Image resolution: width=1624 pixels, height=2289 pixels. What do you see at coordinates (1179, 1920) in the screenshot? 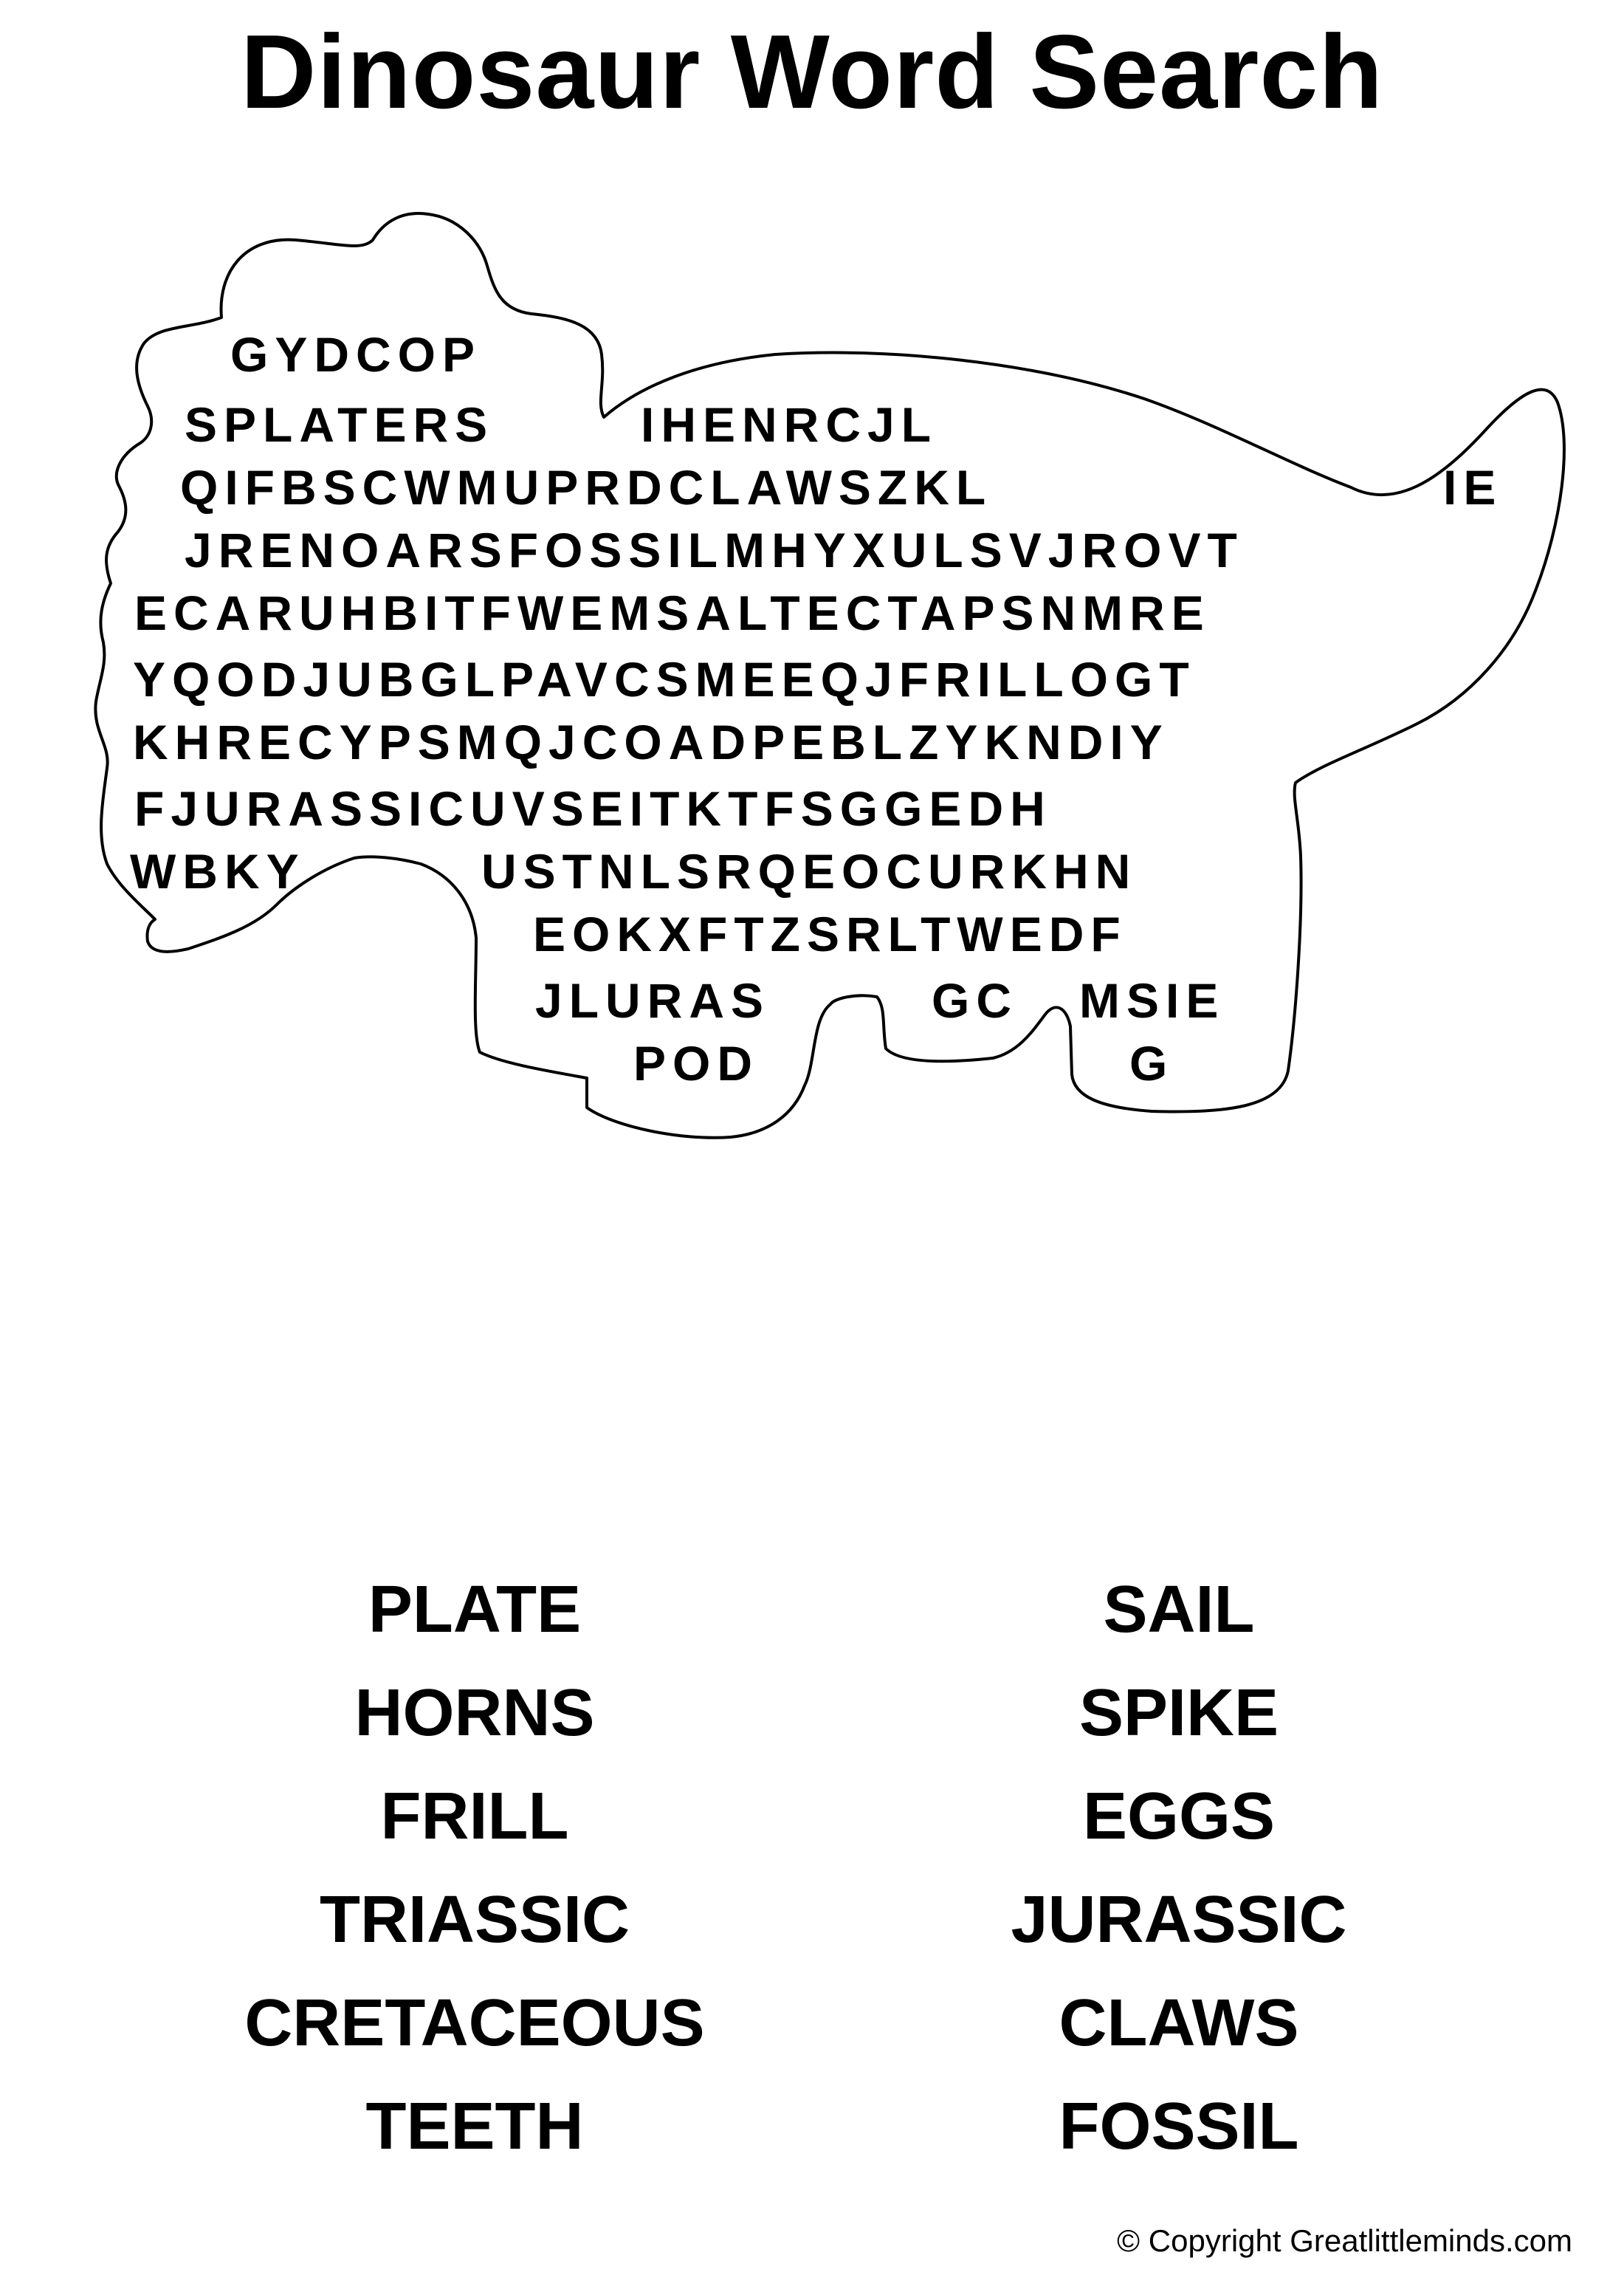
I see `word-list-item: JURASSIC` at bounding box center [1179, 1920].